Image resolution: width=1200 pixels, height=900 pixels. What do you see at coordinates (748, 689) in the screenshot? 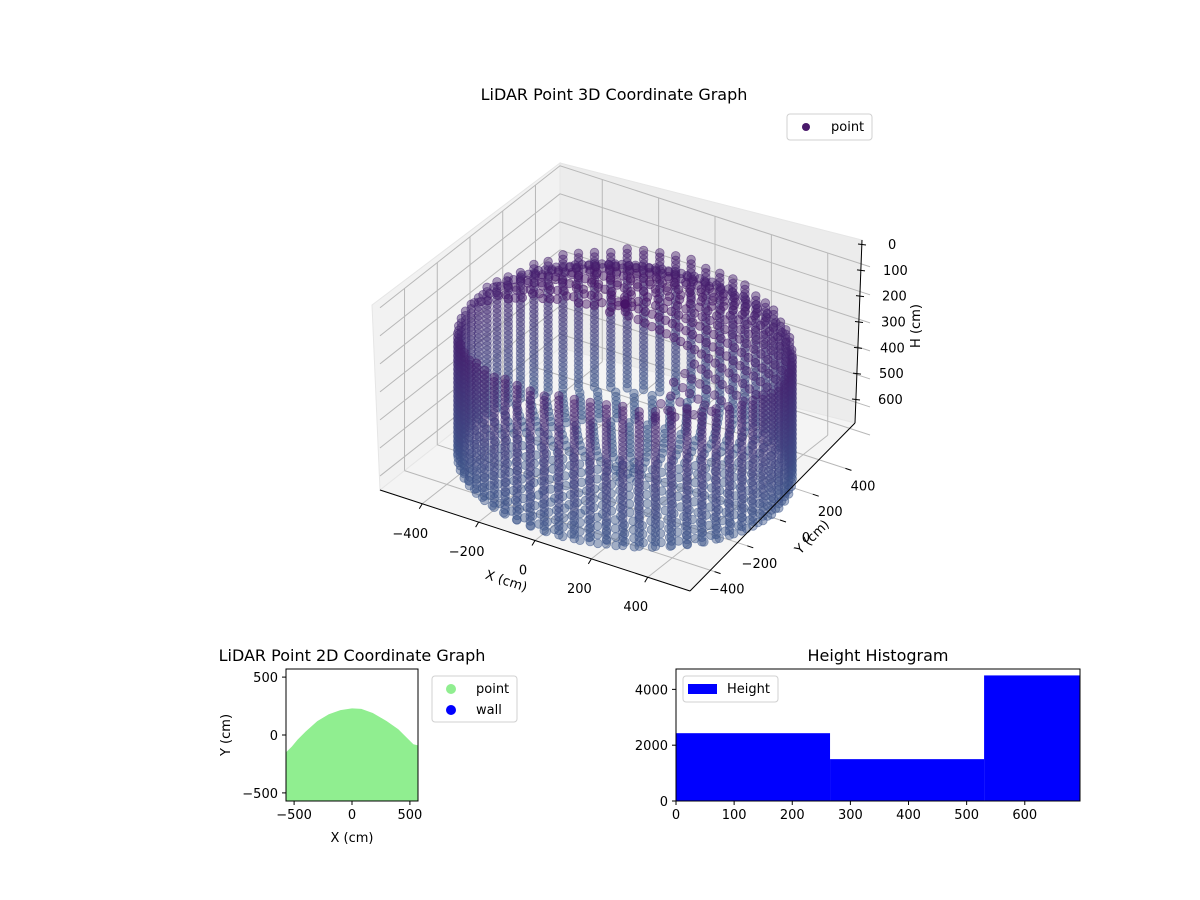
I see `legend-hist-label: Height` at bounding box center [748, 689].